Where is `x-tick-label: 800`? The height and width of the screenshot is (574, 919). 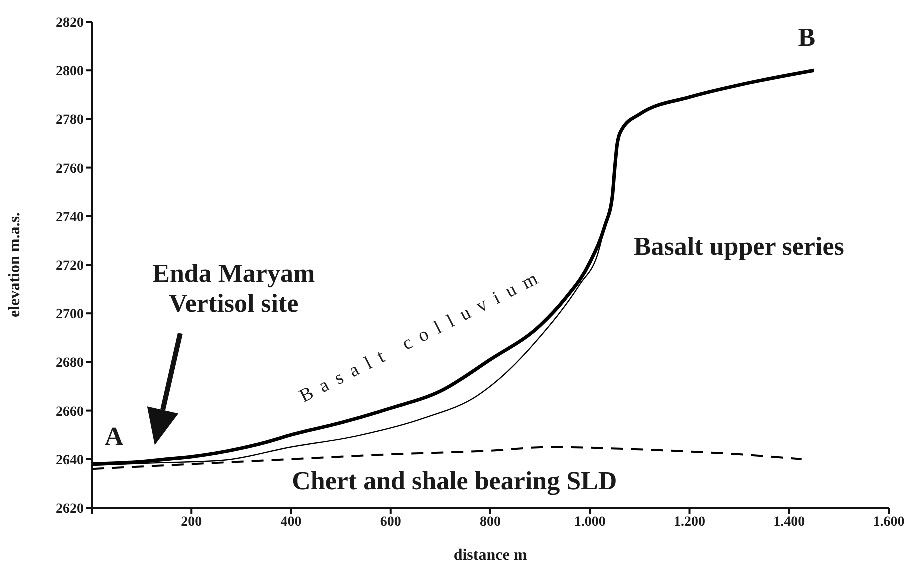
x-tick-label: 800 is located at coordinates (490, 522).